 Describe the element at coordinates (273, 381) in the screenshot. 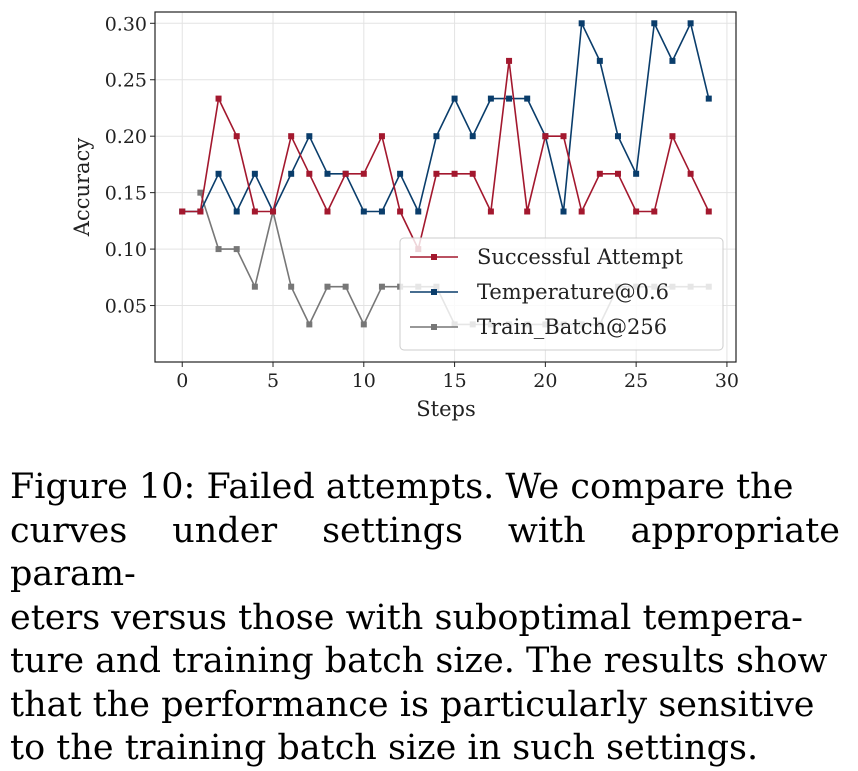

I see `x-tick-label: 5` at that location.